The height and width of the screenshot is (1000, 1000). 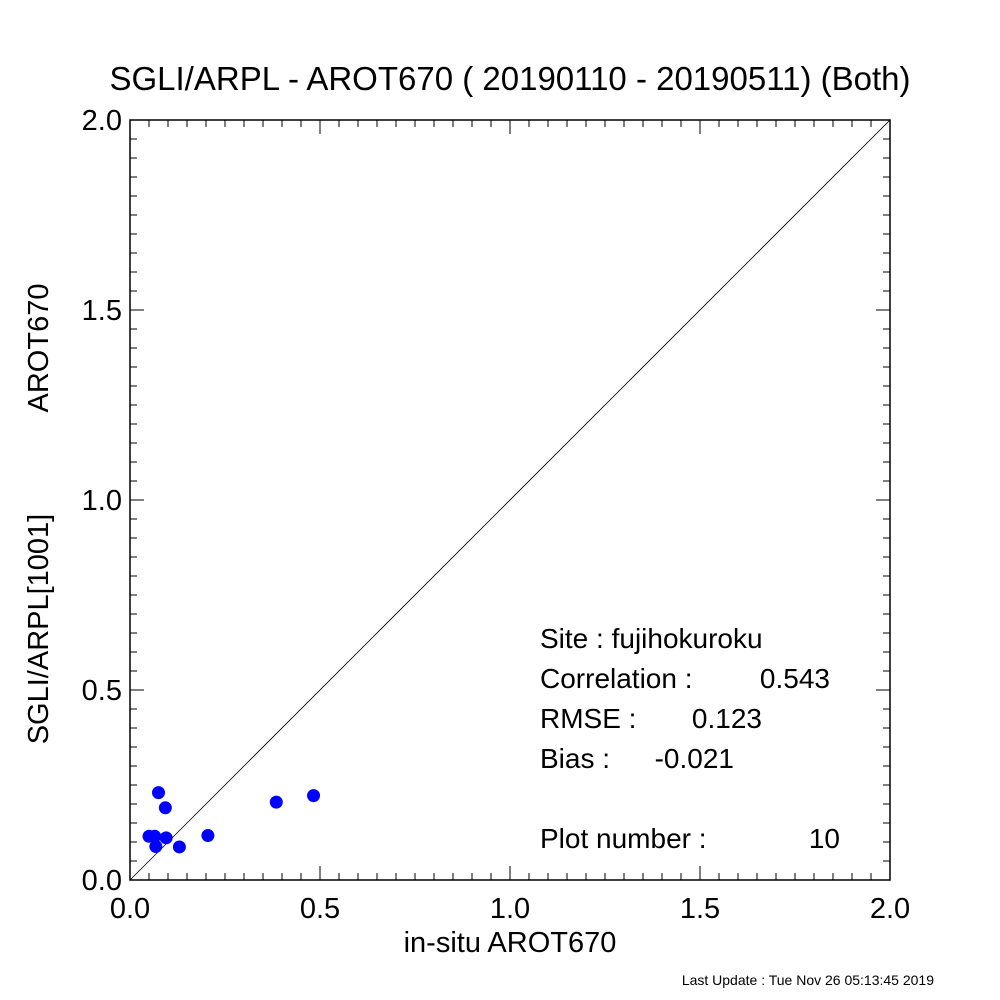 I want to click on x-tick-label: 0.5, so click(x=320, y=909).